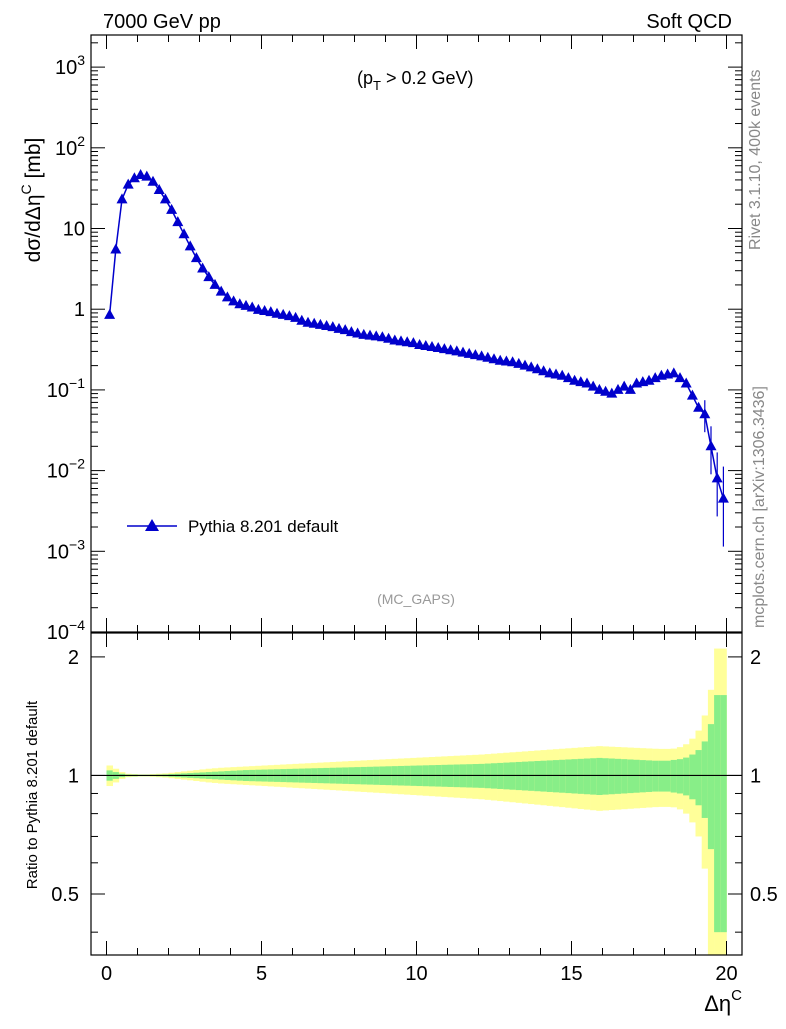  What do you see at coordinates (31, 200) in the screenshot?
I see `main-y-axis-label: dσ/dΔηC [mb]` at bounding box center [31, 200].